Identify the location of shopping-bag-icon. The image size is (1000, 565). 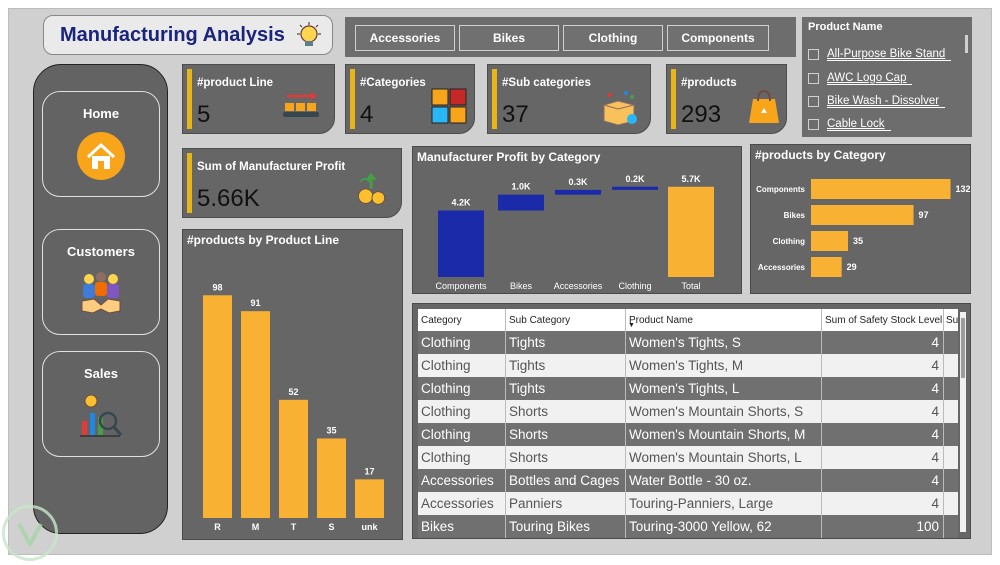
(764, 106).